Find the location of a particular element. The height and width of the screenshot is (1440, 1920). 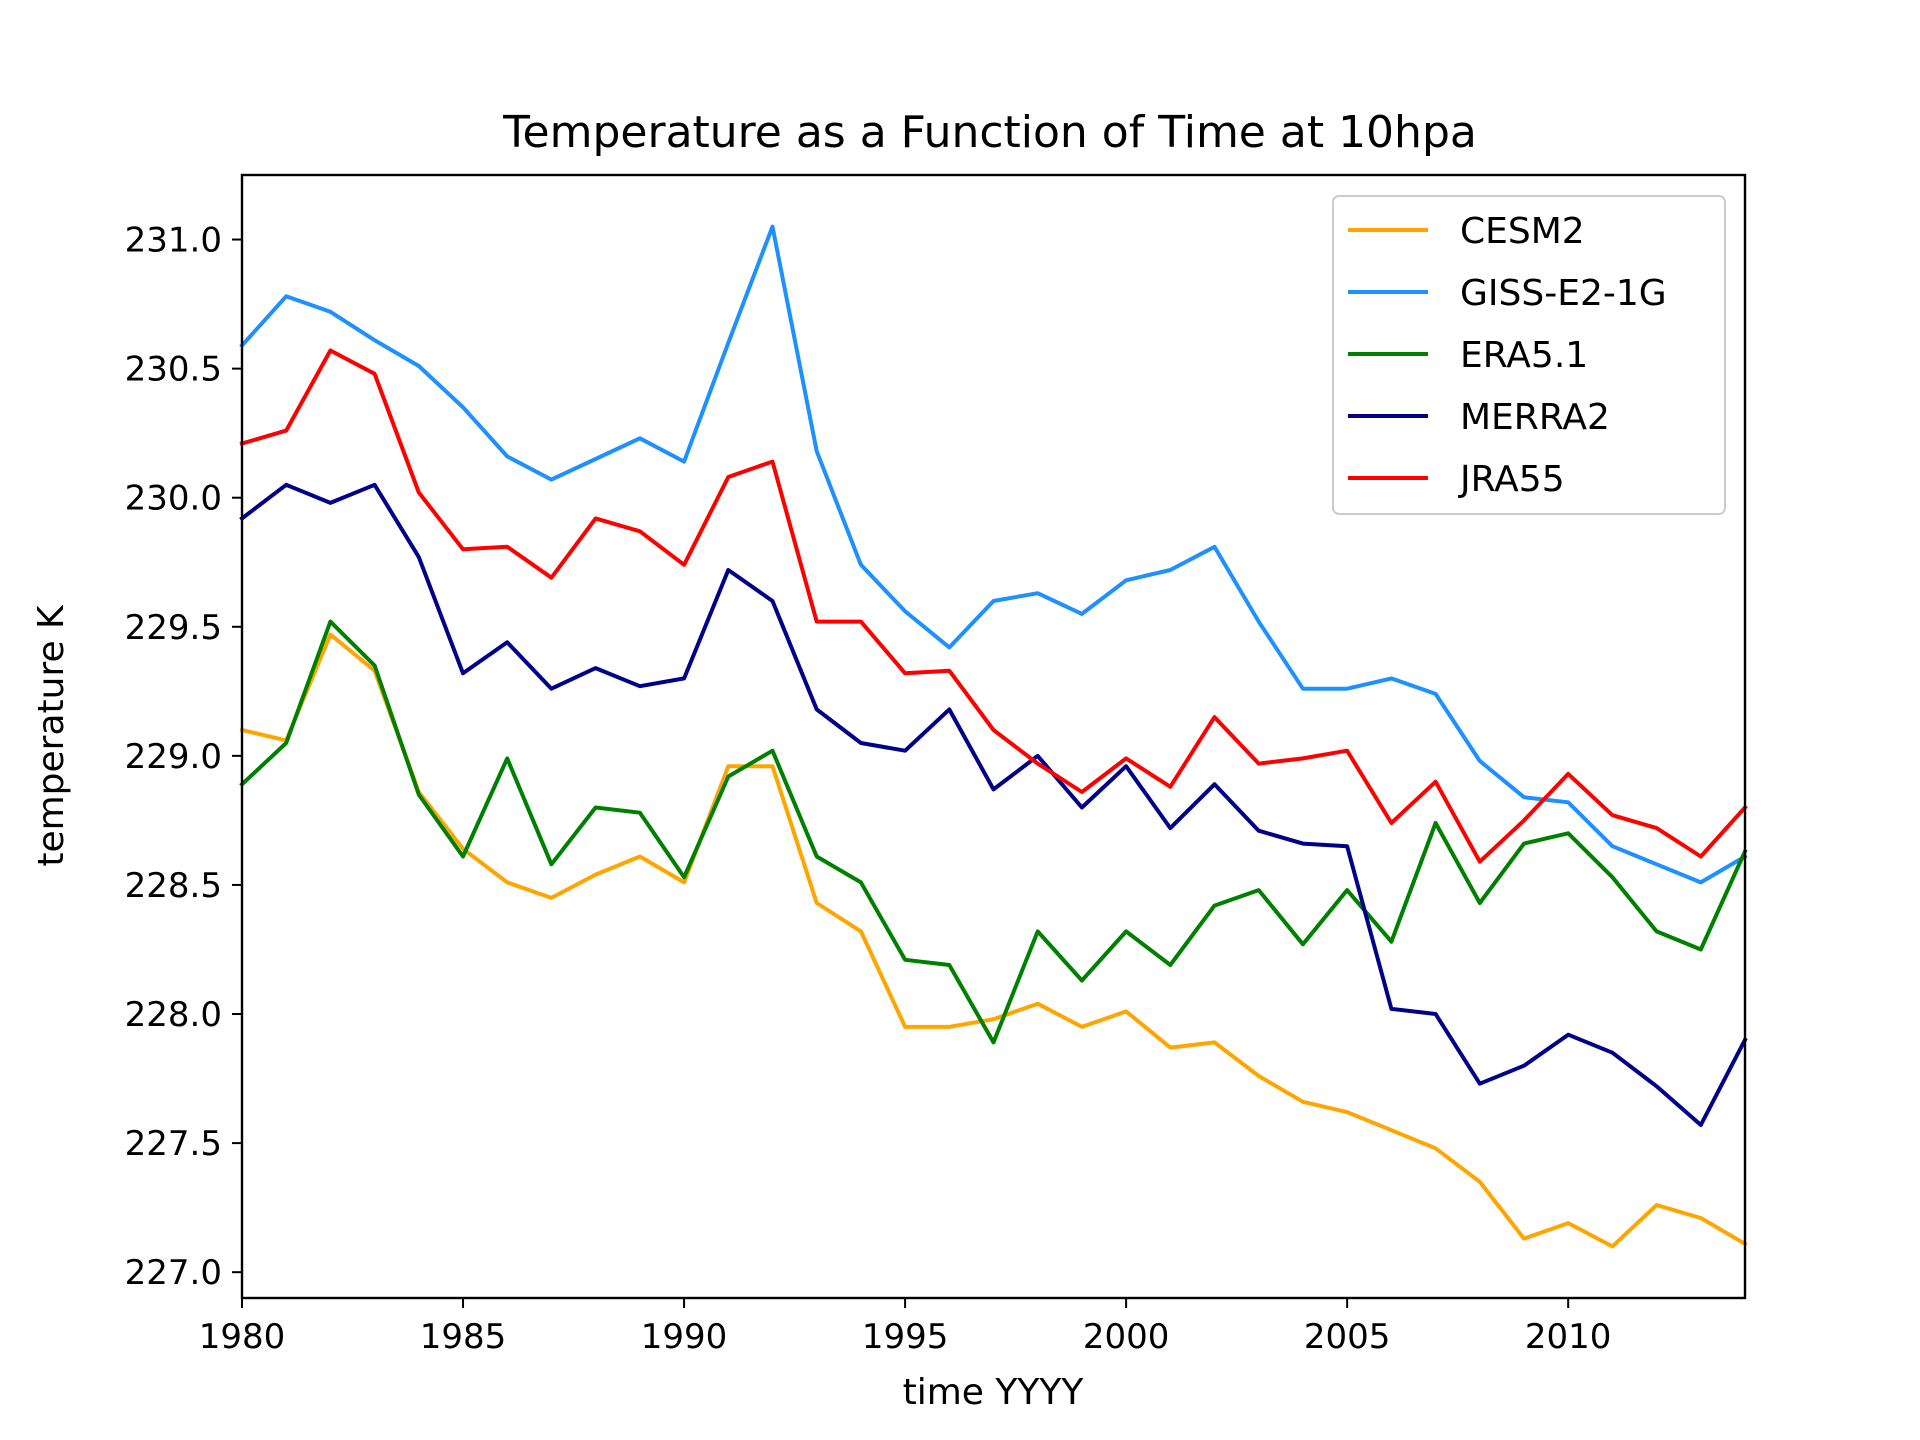

y-tick-label: 230.5 is located at coordinates (173, 370).